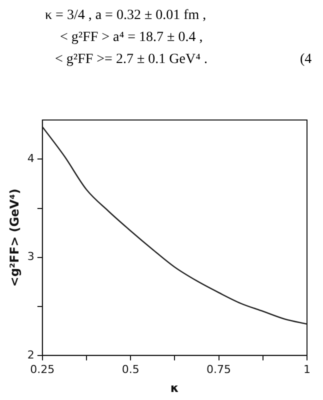 The height and width of the screenshot is (400, 323). What do you see at coordinates (307, 369) in the screenshot?
I see `x-tick-label: 1` at bounding box center [307, 369].